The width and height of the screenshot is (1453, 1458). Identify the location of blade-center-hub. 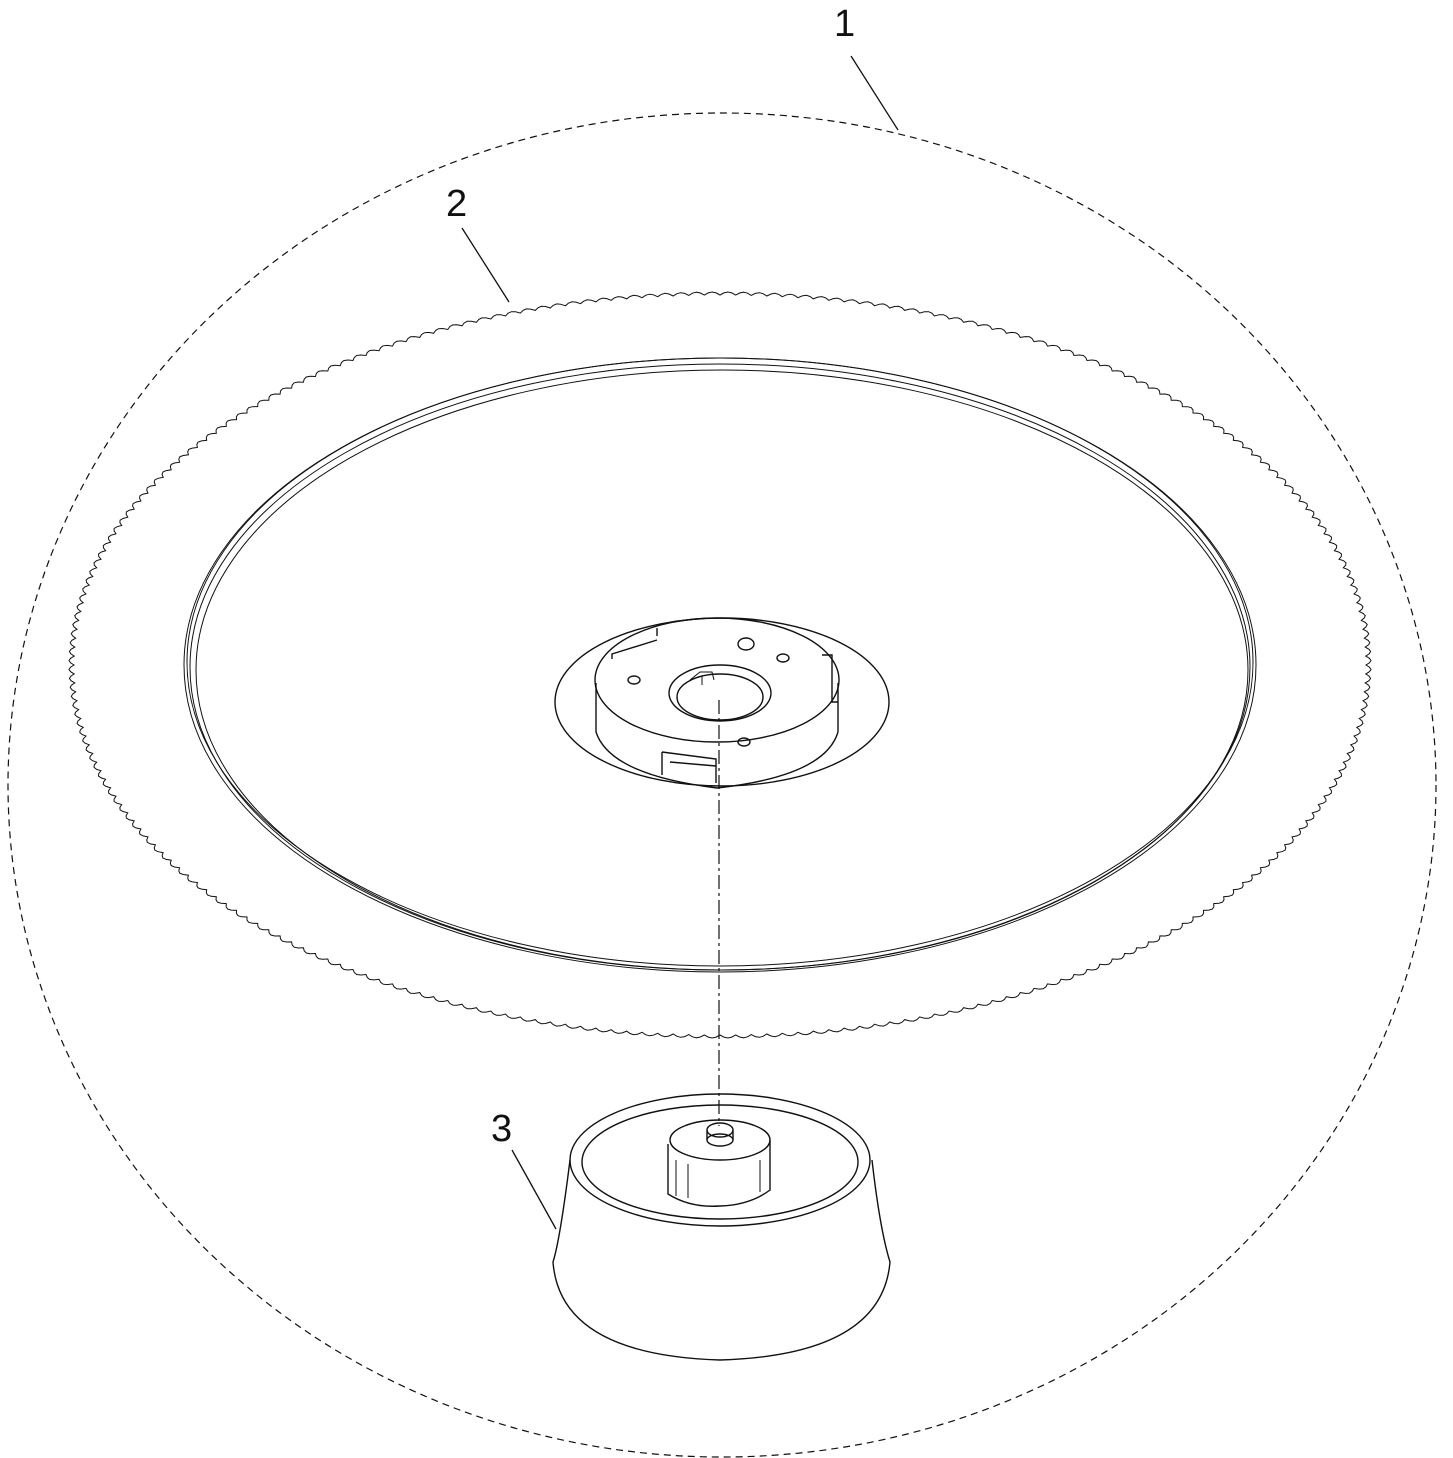
(722, 703).